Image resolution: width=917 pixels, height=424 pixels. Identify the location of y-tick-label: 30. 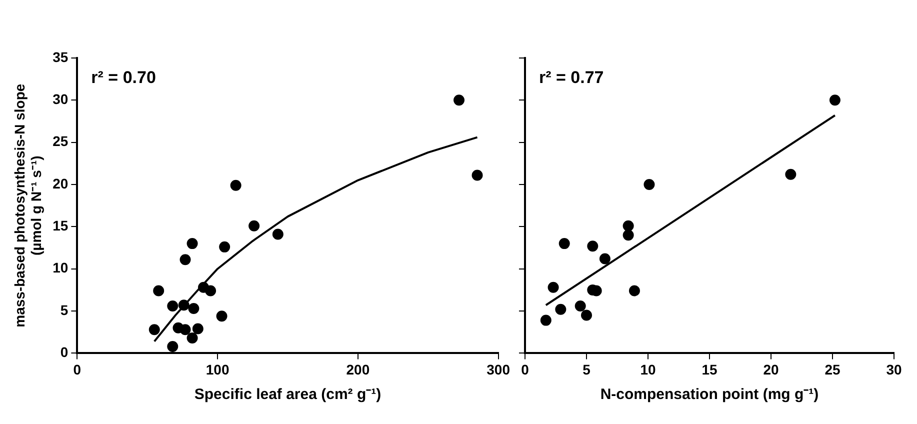
(60, 99).